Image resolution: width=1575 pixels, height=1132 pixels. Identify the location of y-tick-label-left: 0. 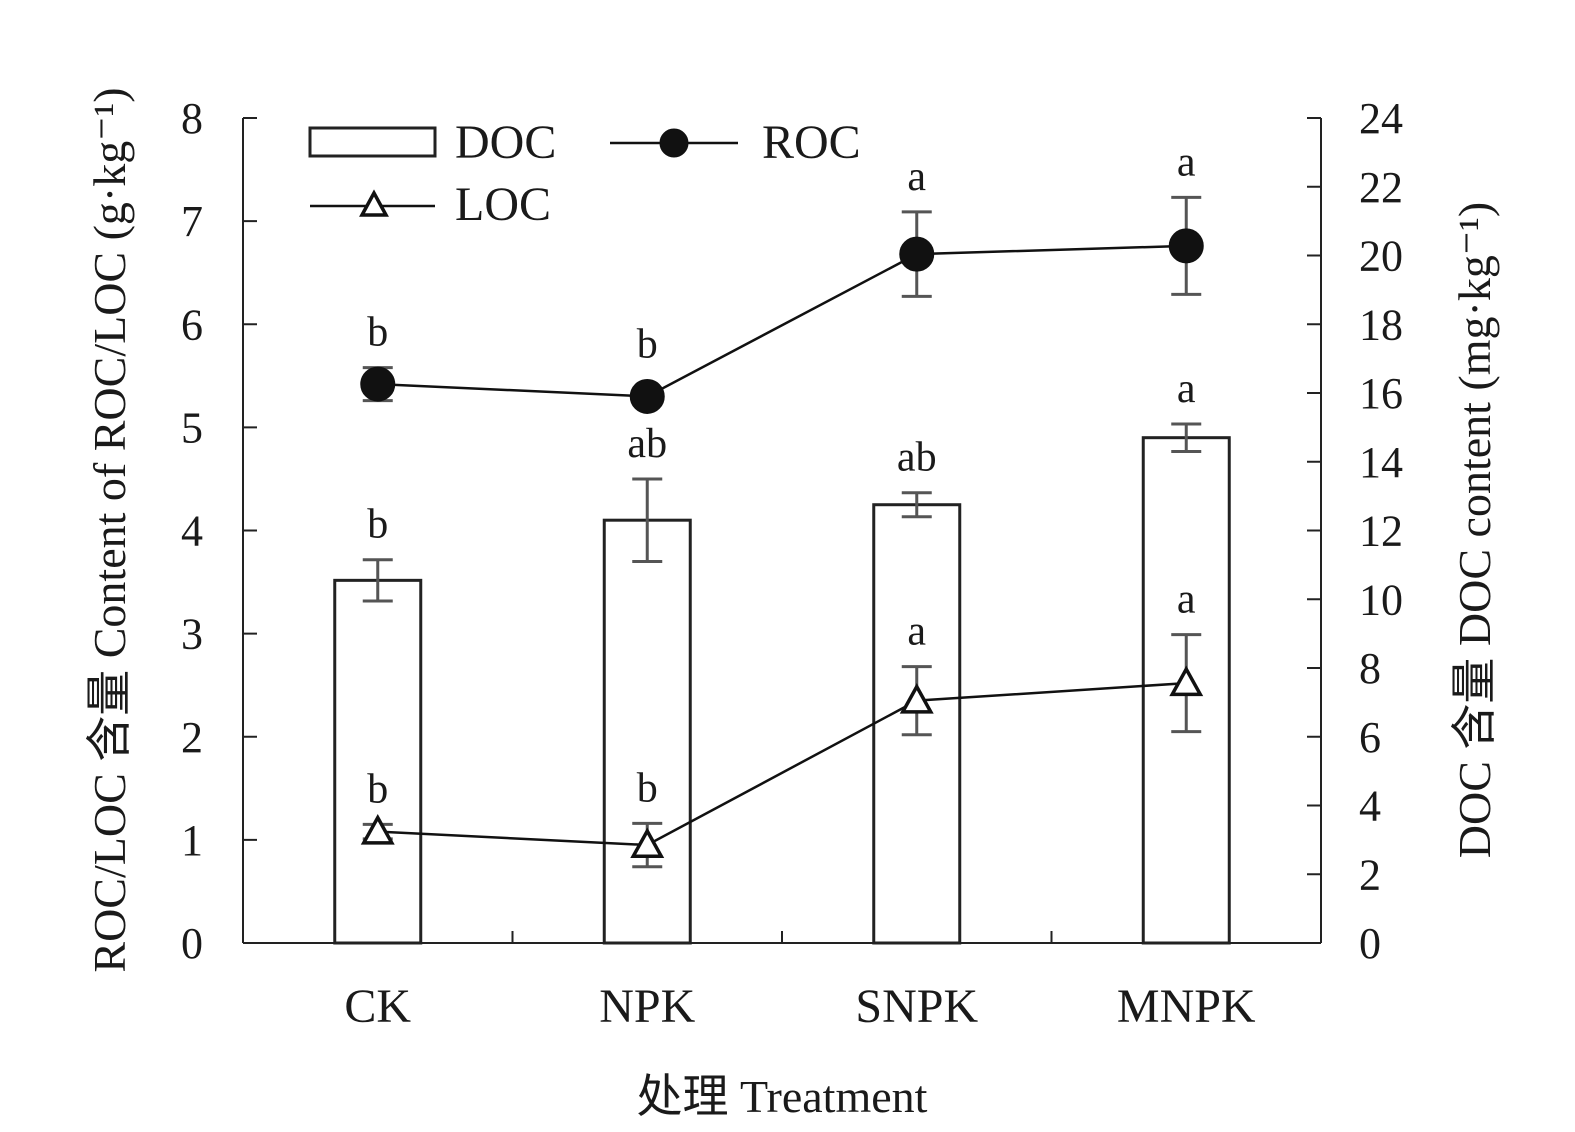
(192, 943).